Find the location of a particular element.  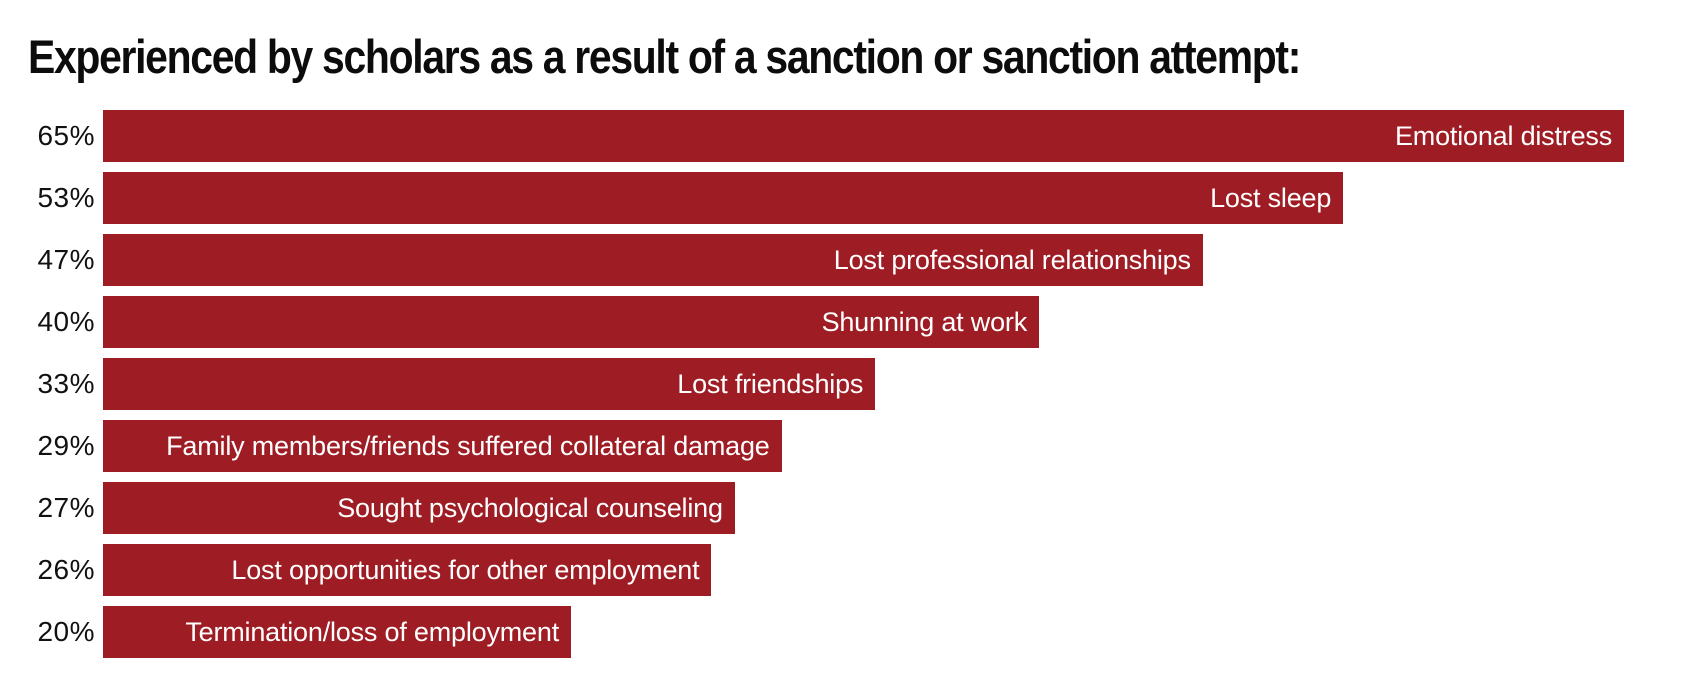

bar-row: 33% Lost friendships is located at coordinates (845, 384).